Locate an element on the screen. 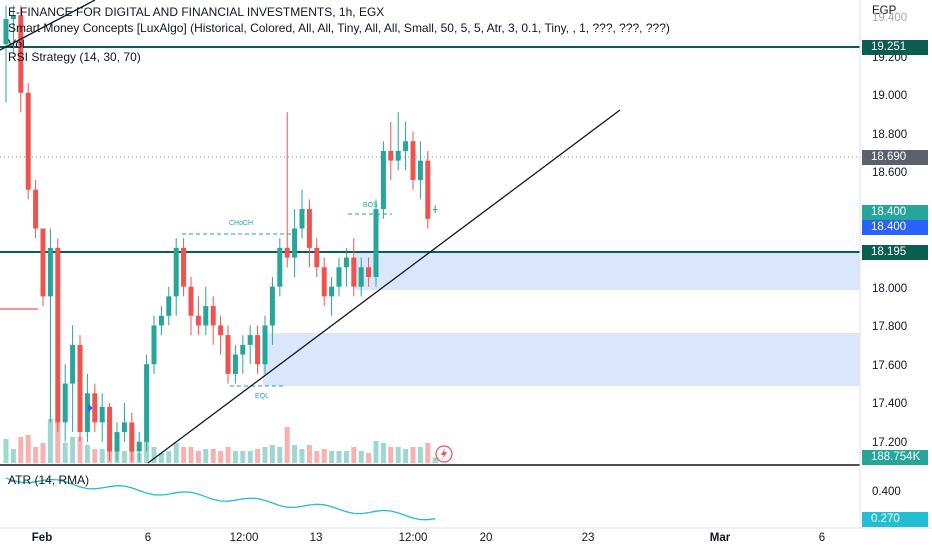 The image size is (932, 550). time-label: 23 is located at coordinates (588, 538).